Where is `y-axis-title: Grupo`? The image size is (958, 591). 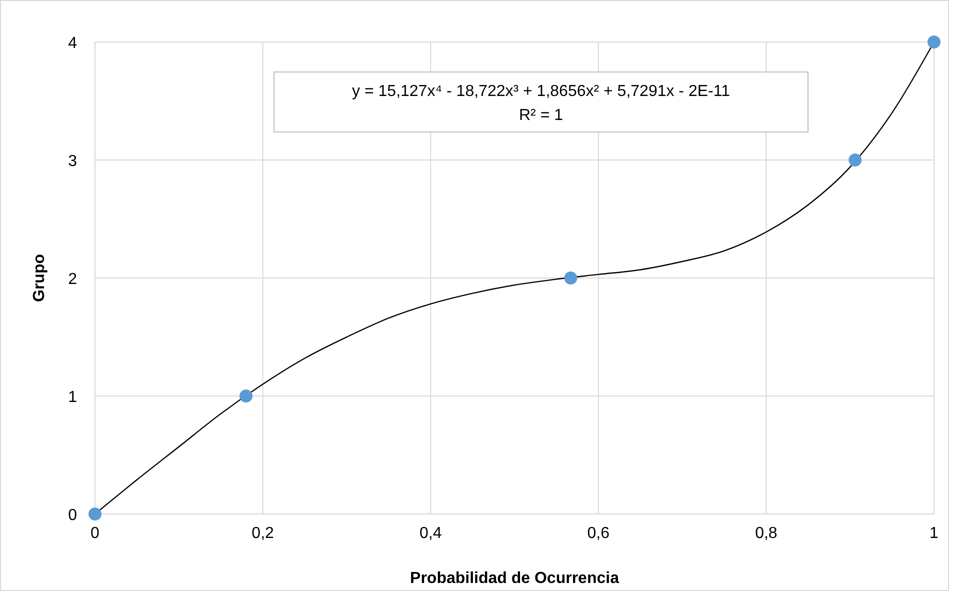
y-axis-title: Grupo is located at coordinates (39, 278).